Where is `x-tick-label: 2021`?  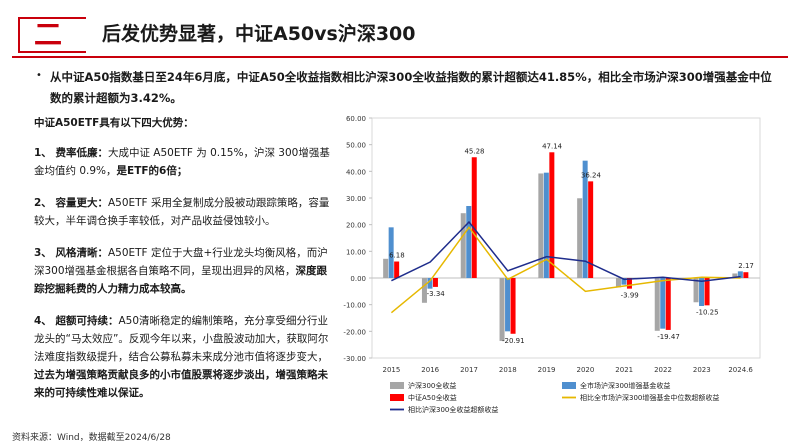 x-tick-label: 2021 is located at coordinates (624, 370).